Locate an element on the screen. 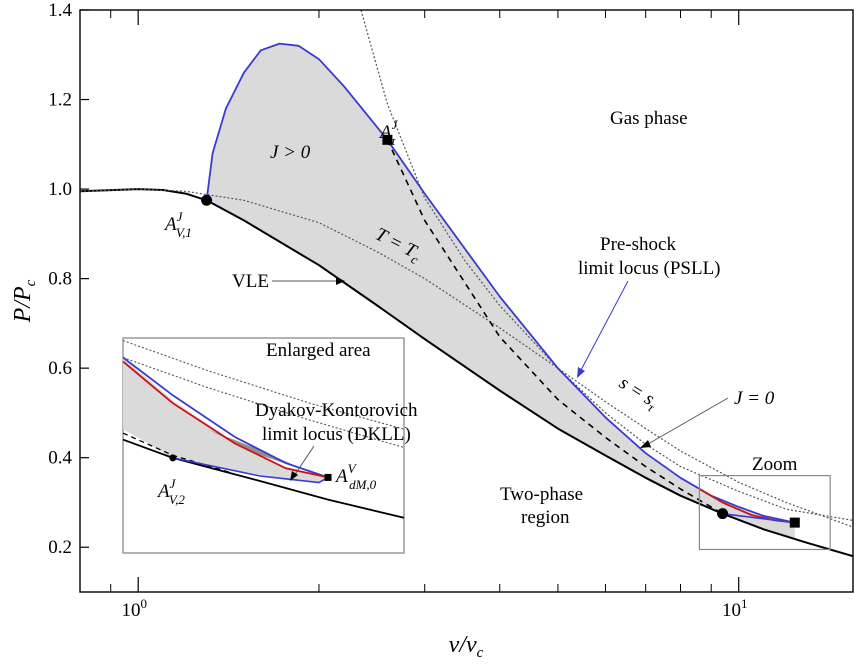 The width and height of the screenshot is (854, 667). inset-enlarged-area is located at coordinates (263, 445).